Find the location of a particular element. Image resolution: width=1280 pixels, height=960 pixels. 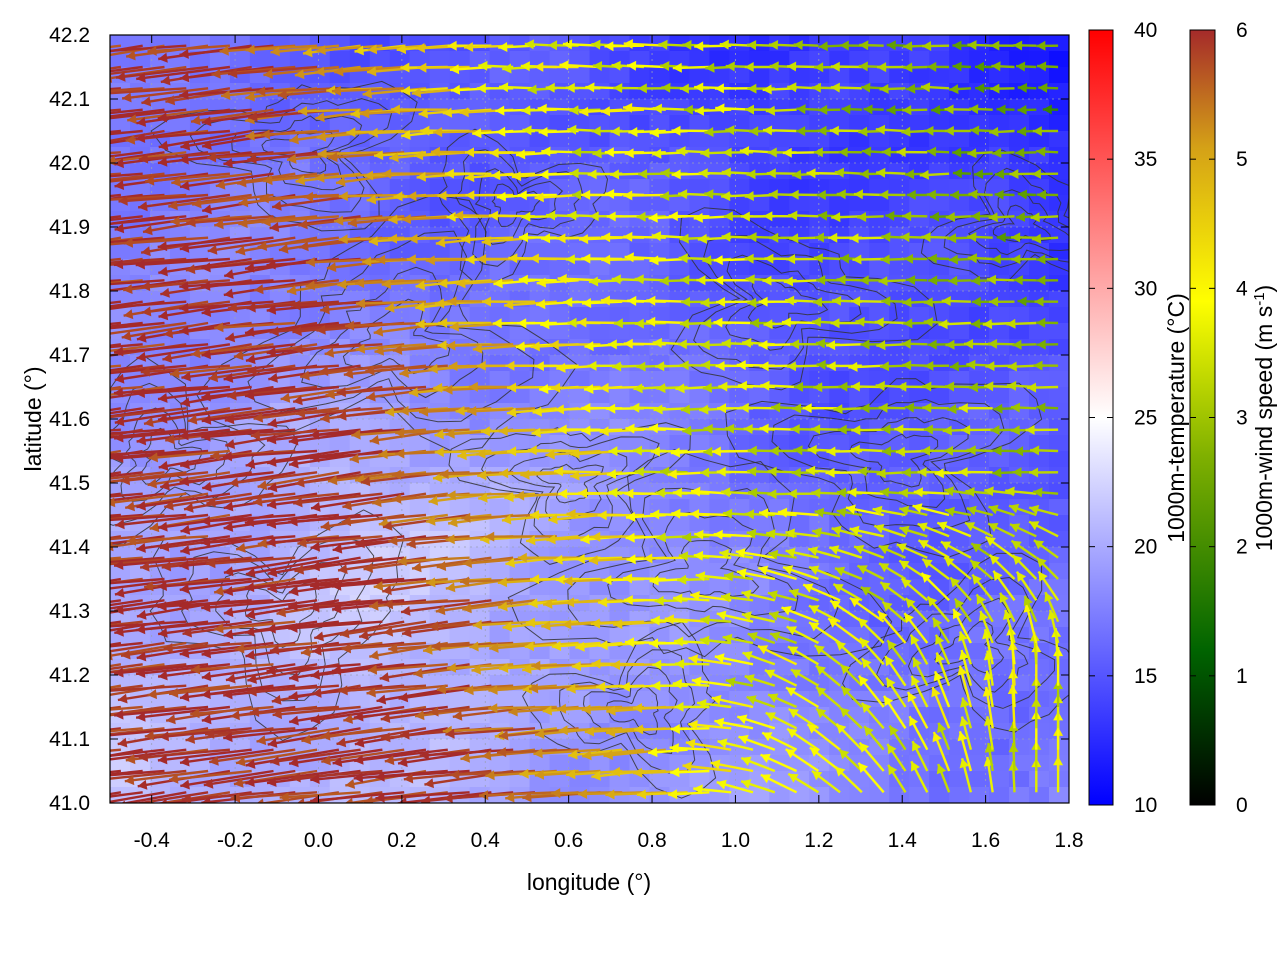

temperature-colorbar-tick-label: 40 is located at coordinates (1145, 30).